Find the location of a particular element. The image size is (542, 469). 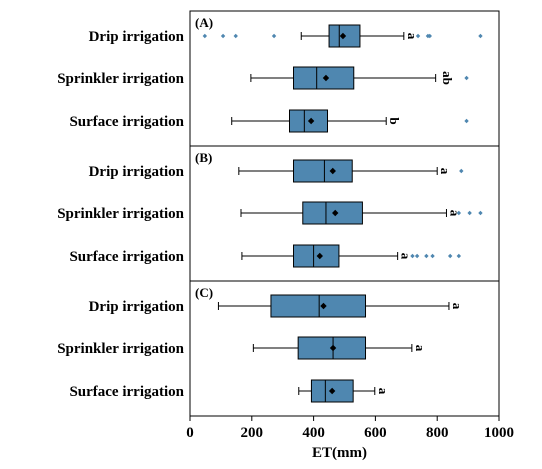

x-tick-label: 400 is located at coordinates (313, 433).